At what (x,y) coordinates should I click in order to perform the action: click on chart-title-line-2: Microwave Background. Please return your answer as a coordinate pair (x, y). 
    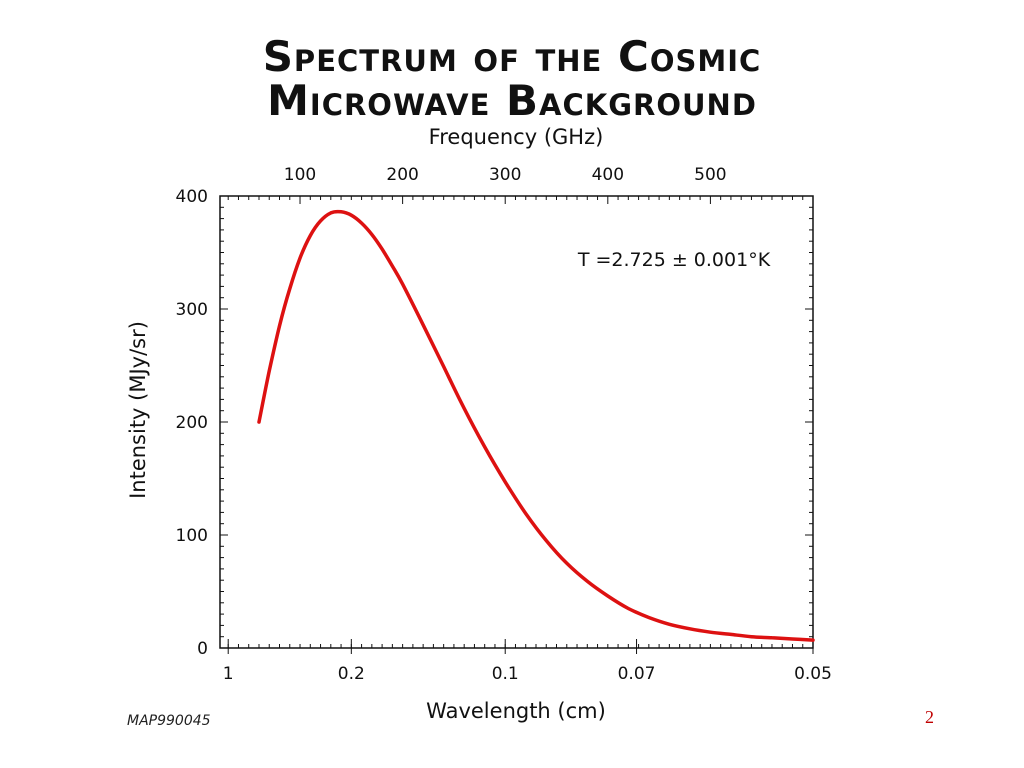
    Looking at the image, I should click on (512, 100).